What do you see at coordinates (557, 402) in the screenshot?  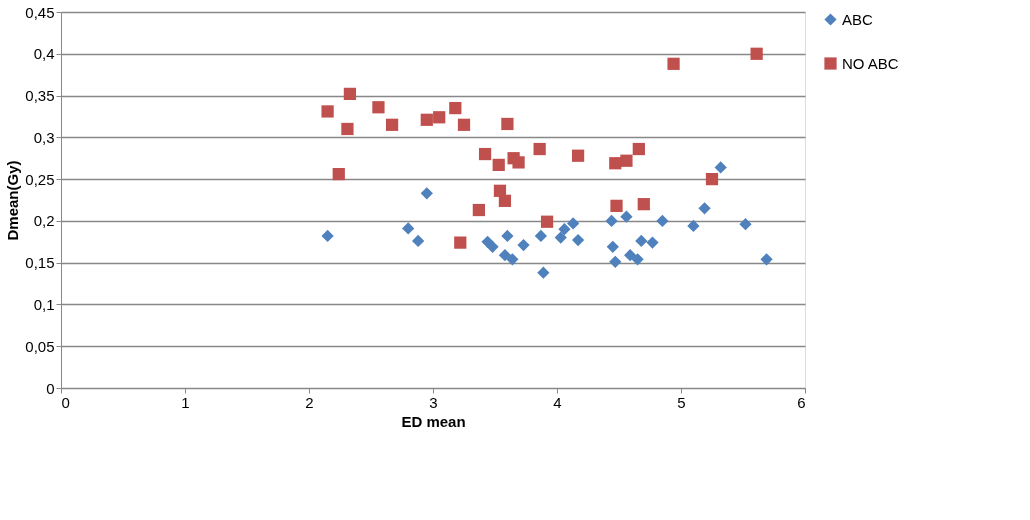 I see `x-tick-label: 4` at bounding box center [557, 402].